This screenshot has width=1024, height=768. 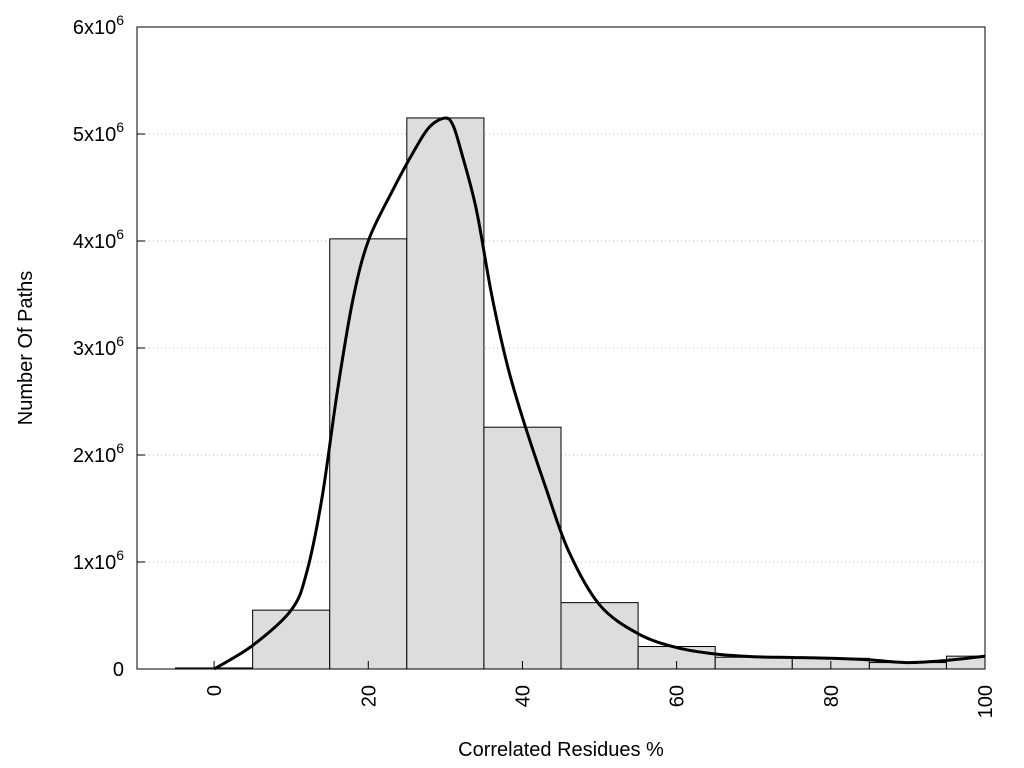 I want to click on y-tick-label: 2x10⁶, so click(x=98, y=453).